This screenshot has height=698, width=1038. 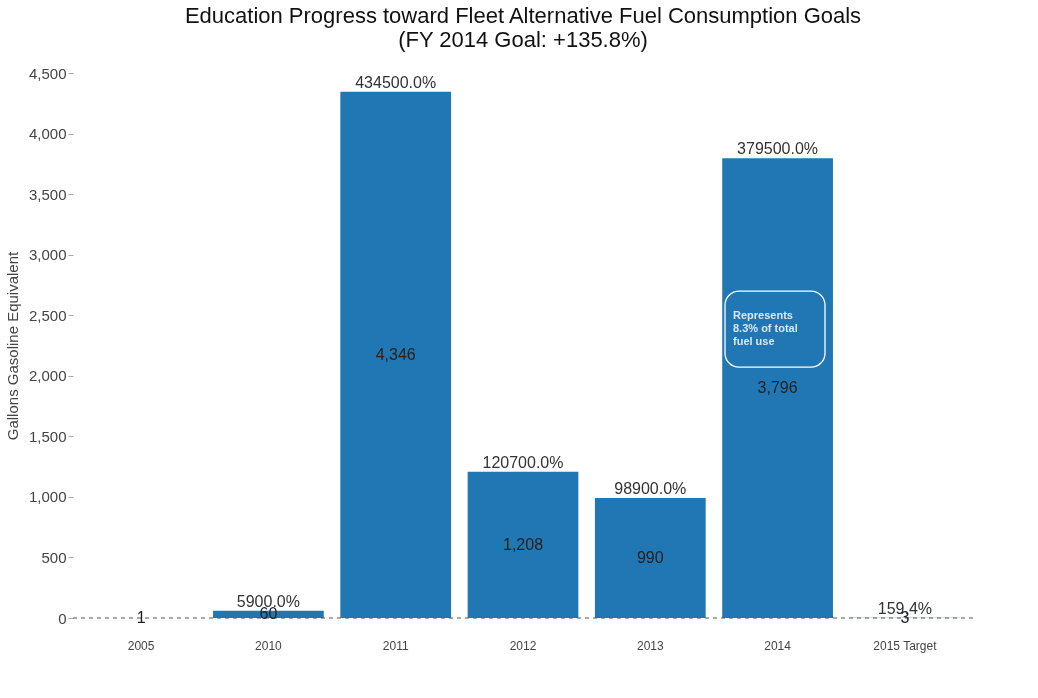 I want to click on data-label: 1, so click(x=141, y=617).